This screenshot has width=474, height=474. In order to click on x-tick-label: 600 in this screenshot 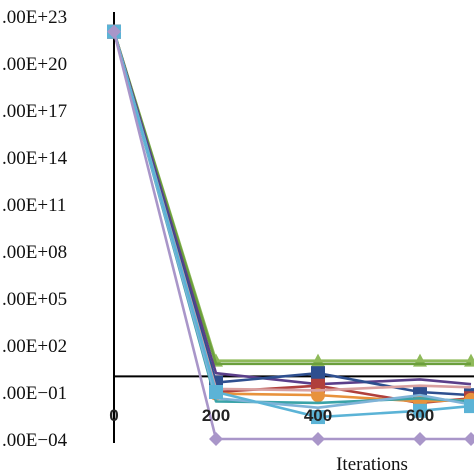, I will do `click(420, 415)`.